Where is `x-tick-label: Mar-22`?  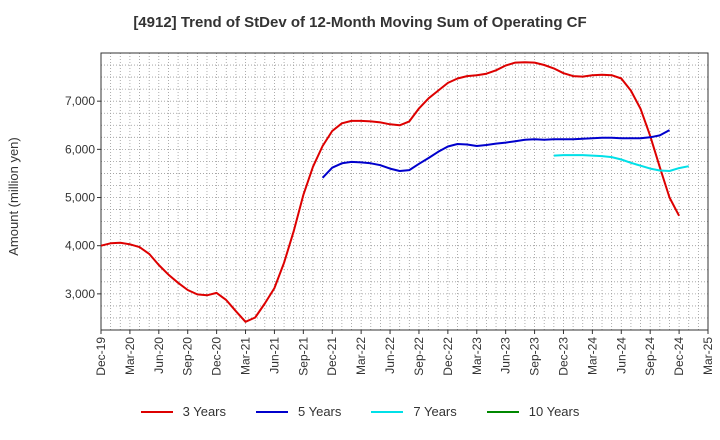 x-tick-label: Mar-22 is located at coordinates (361, 356).